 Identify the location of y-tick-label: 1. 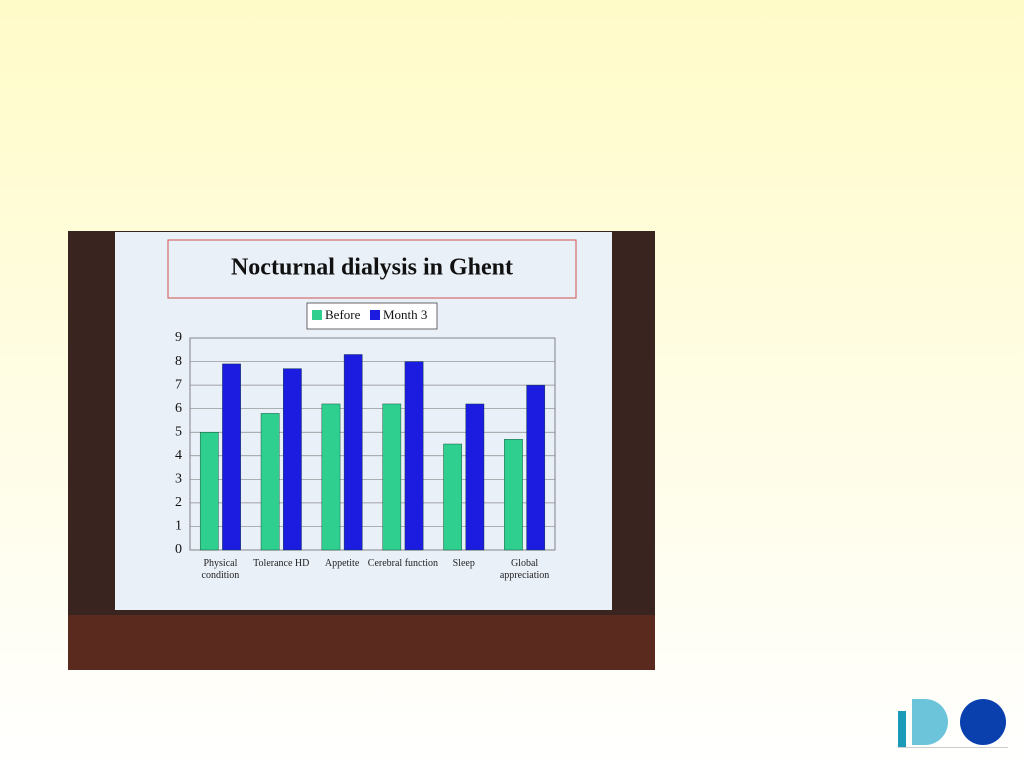
(178, 526).